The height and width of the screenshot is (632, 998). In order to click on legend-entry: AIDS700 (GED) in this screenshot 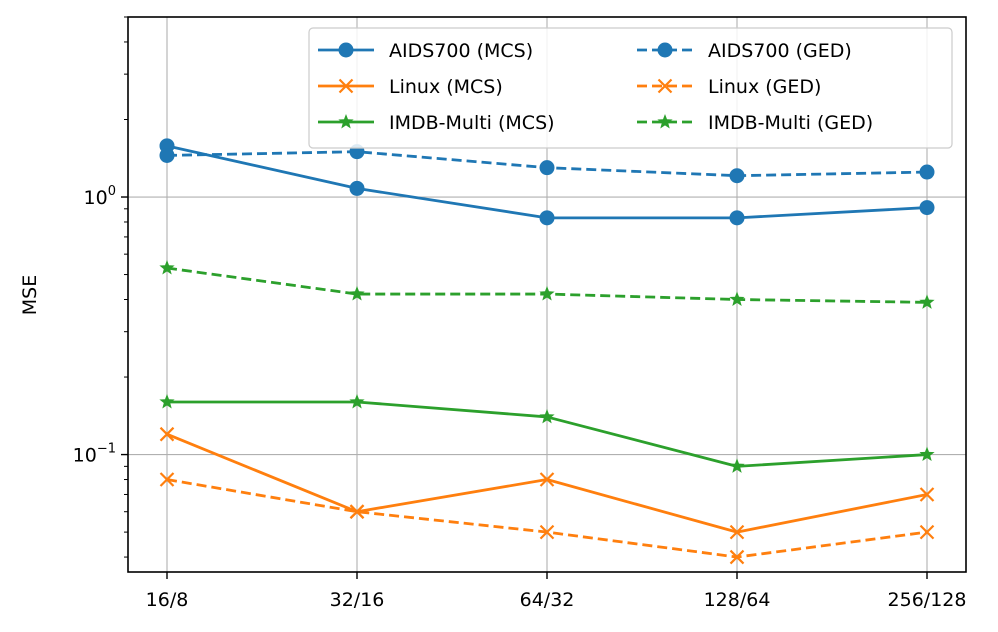, I will do `click(744, 51)`.